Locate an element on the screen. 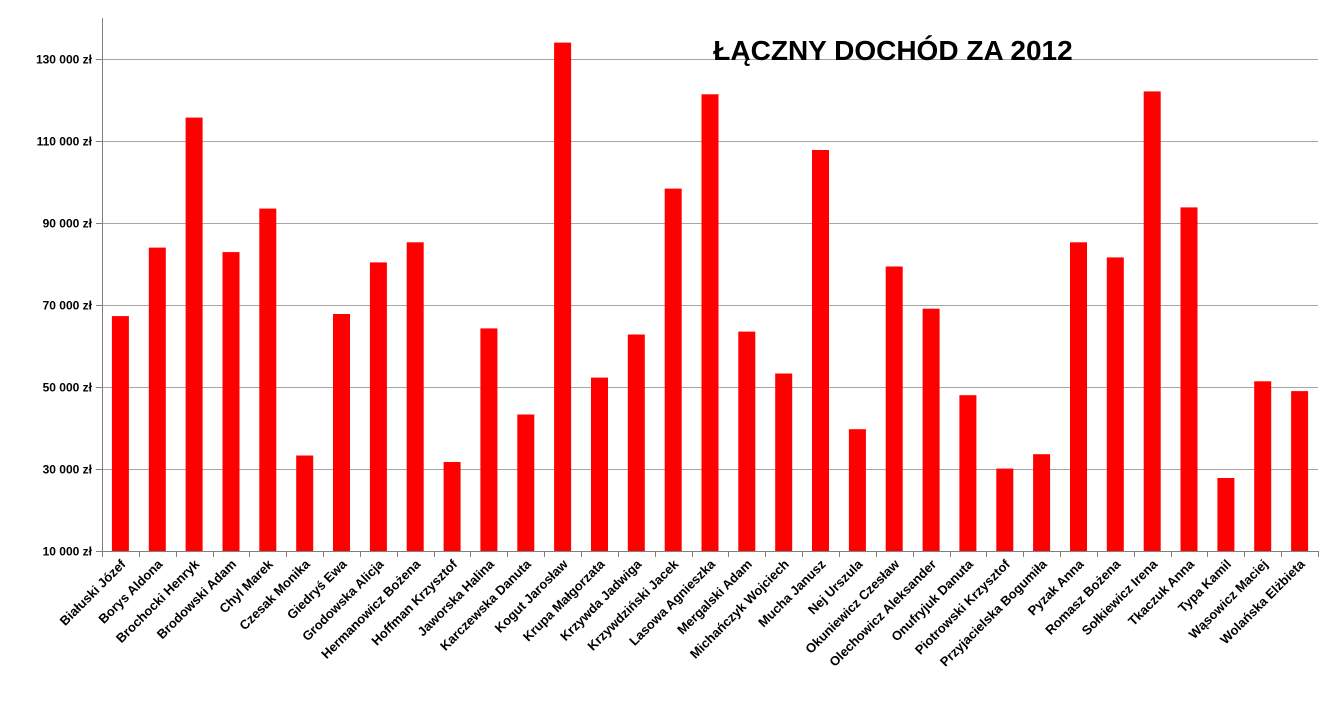 Image resolution: width=1319 pixels, height=707 pixels. y-tick-label: 30 000 zł is located at coordinates (68, 470).